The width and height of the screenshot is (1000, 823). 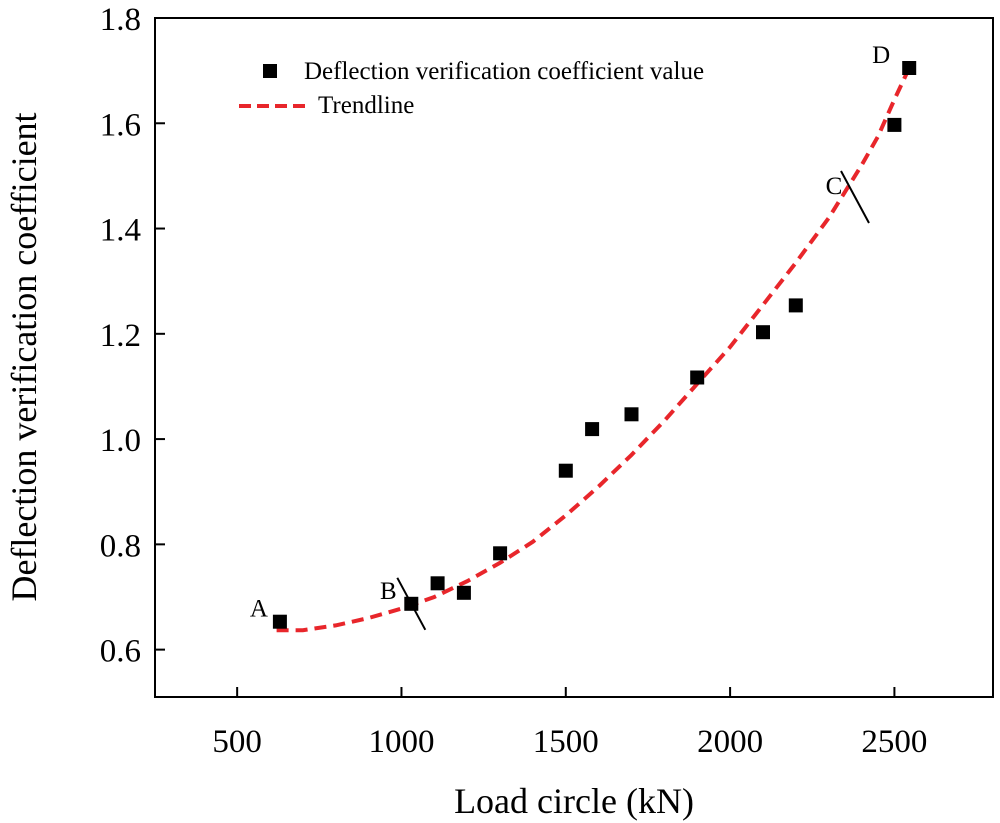 What do you see at coordinates (120, 125) in the screenshot?
I see `y-tick-label: 1.6` at bounding box center [120, 125].